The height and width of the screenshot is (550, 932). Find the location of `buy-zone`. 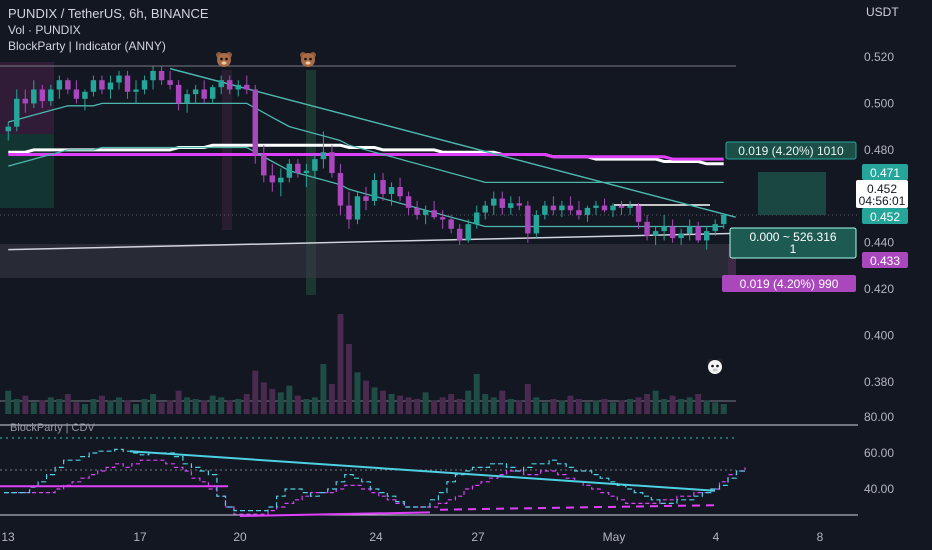

buy-zone is located at coordinates (27, 171).